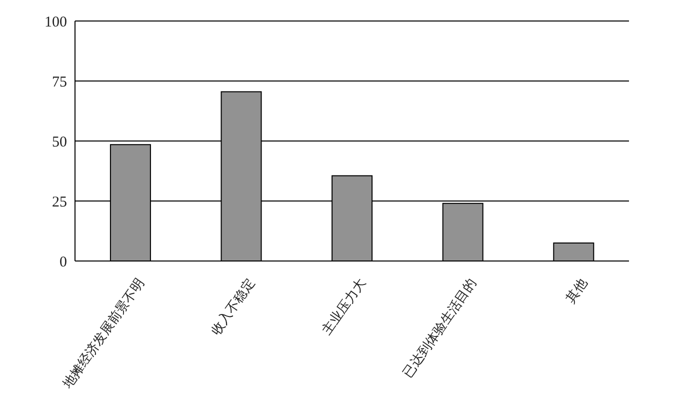 This screenshot has width=680, height=401. What do you see at coordinates (59, 82) in the screenshot?
I see `y-tick-label: 75` at bounding box center [59, 82].